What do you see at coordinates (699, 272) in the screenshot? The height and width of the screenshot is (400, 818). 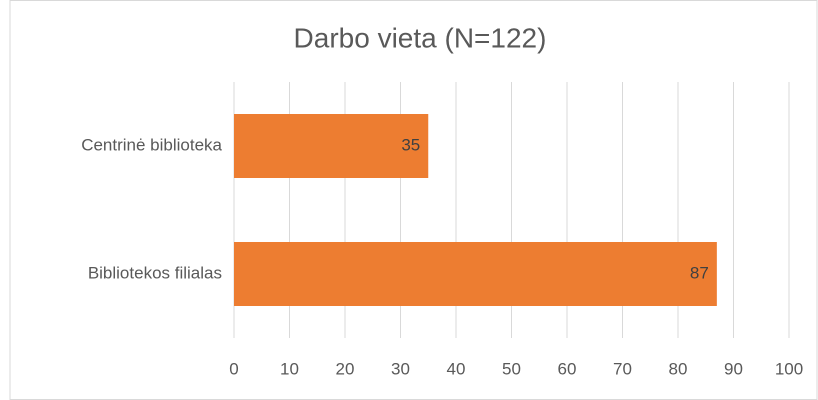 I see `data-label: 87` at bounding box center [699, 272].